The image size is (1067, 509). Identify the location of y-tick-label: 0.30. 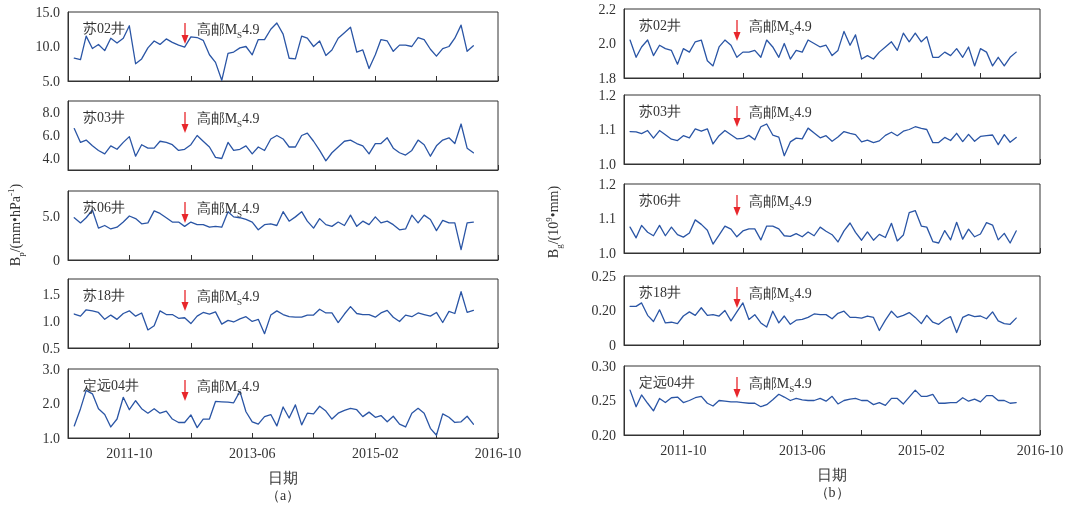
(603, 366).